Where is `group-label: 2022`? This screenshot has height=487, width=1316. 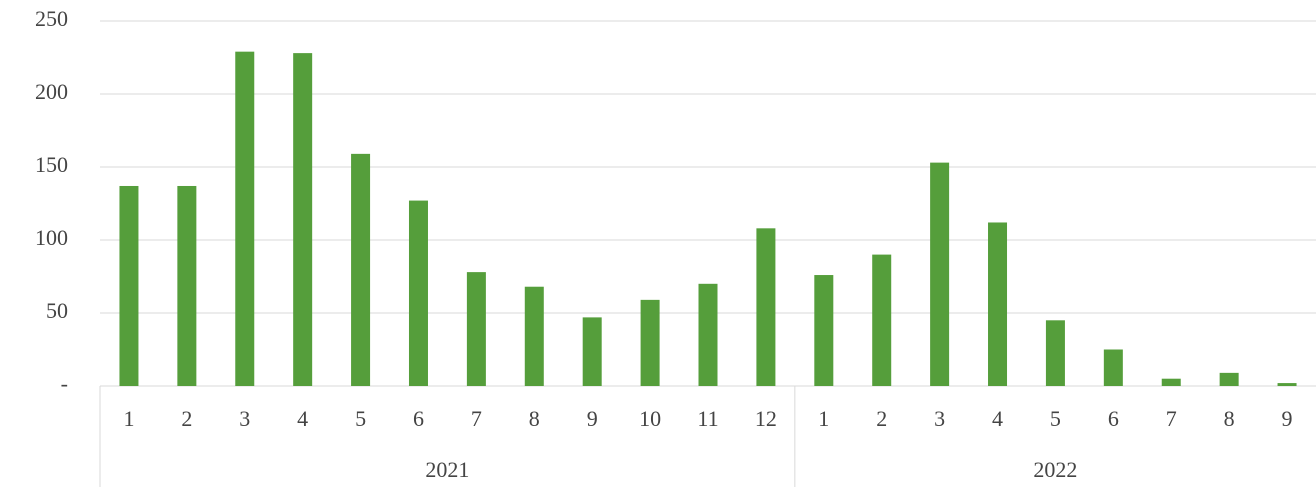 group-label: 2022 is located at coordinates (1055, 469).